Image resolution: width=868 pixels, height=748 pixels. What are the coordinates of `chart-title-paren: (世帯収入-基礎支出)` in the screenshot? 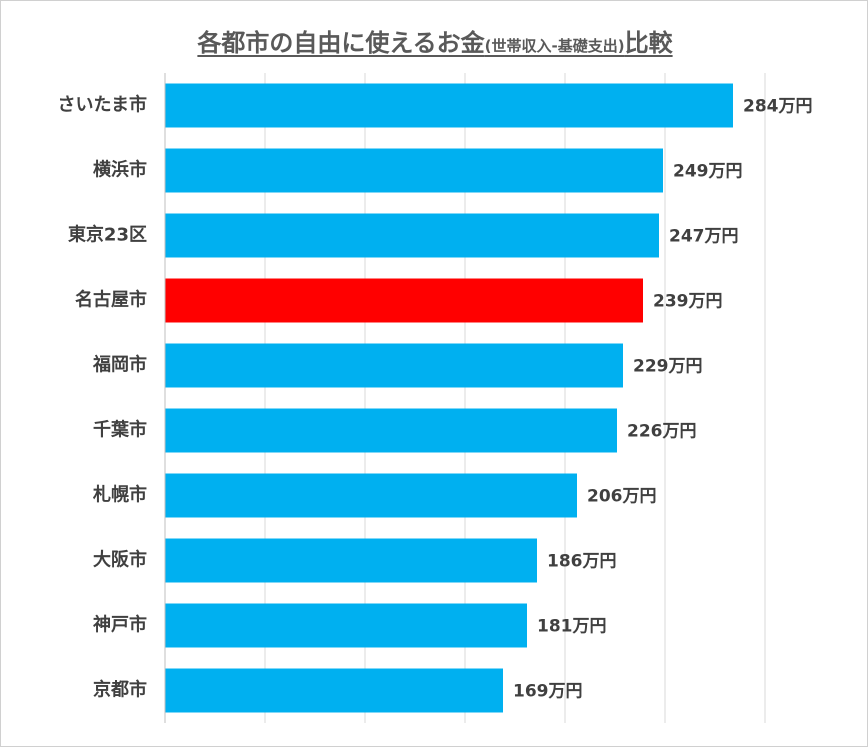 It's located at (554, 46).